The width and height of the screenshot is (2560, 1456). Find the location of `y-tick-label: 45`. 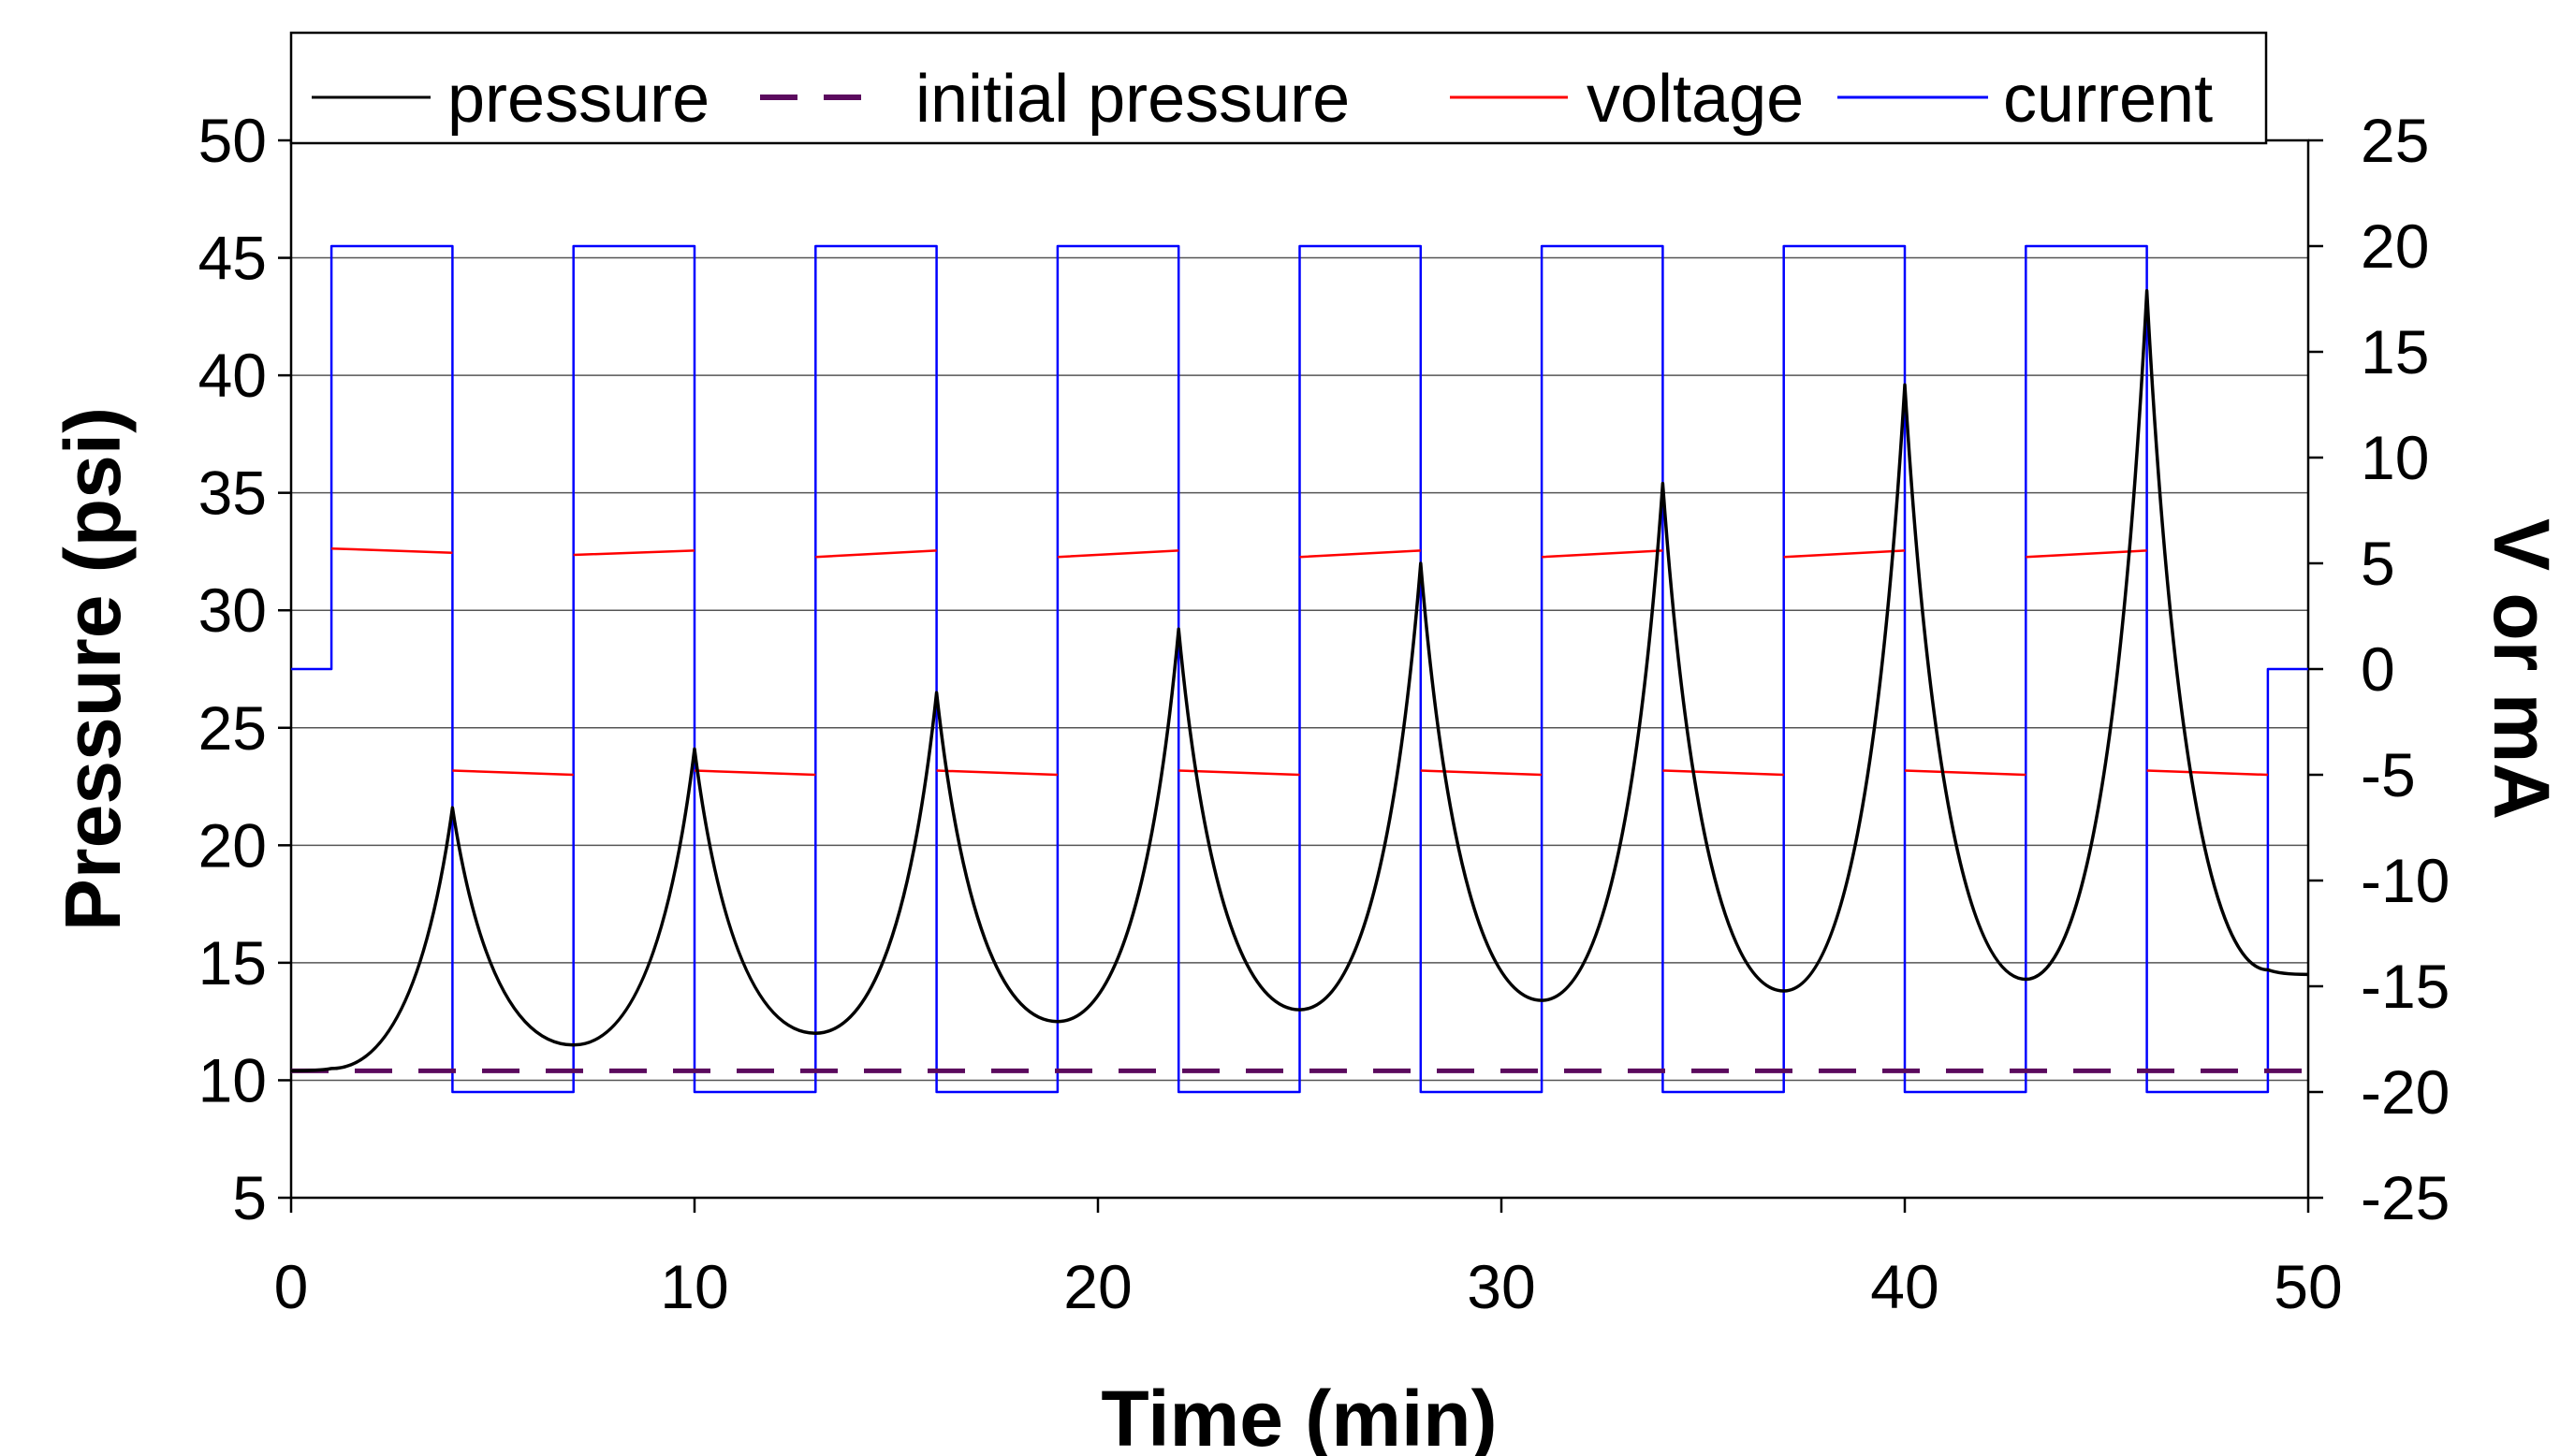

y-tick-label: 45 is located at coordinates (232, 258).